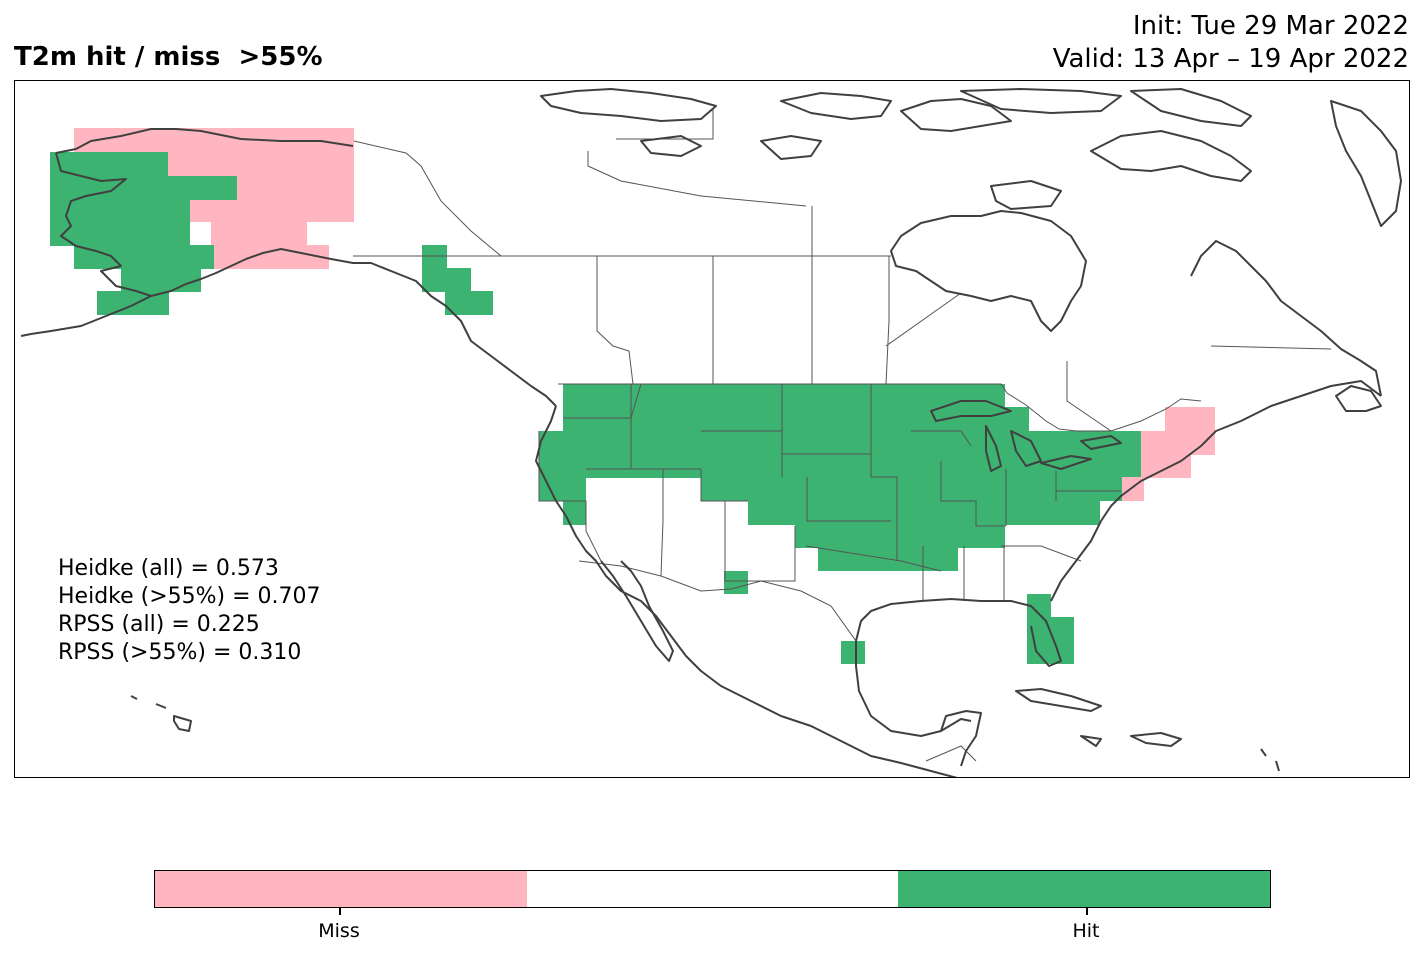 The height and width of the screenshot is (958, 1425). What do you see at coordinates (1230, 59) in the screenshot?
I see `valid-date: Valid: 13 Apr – 19 Apr 2022` at bounding box center [1230, 59].